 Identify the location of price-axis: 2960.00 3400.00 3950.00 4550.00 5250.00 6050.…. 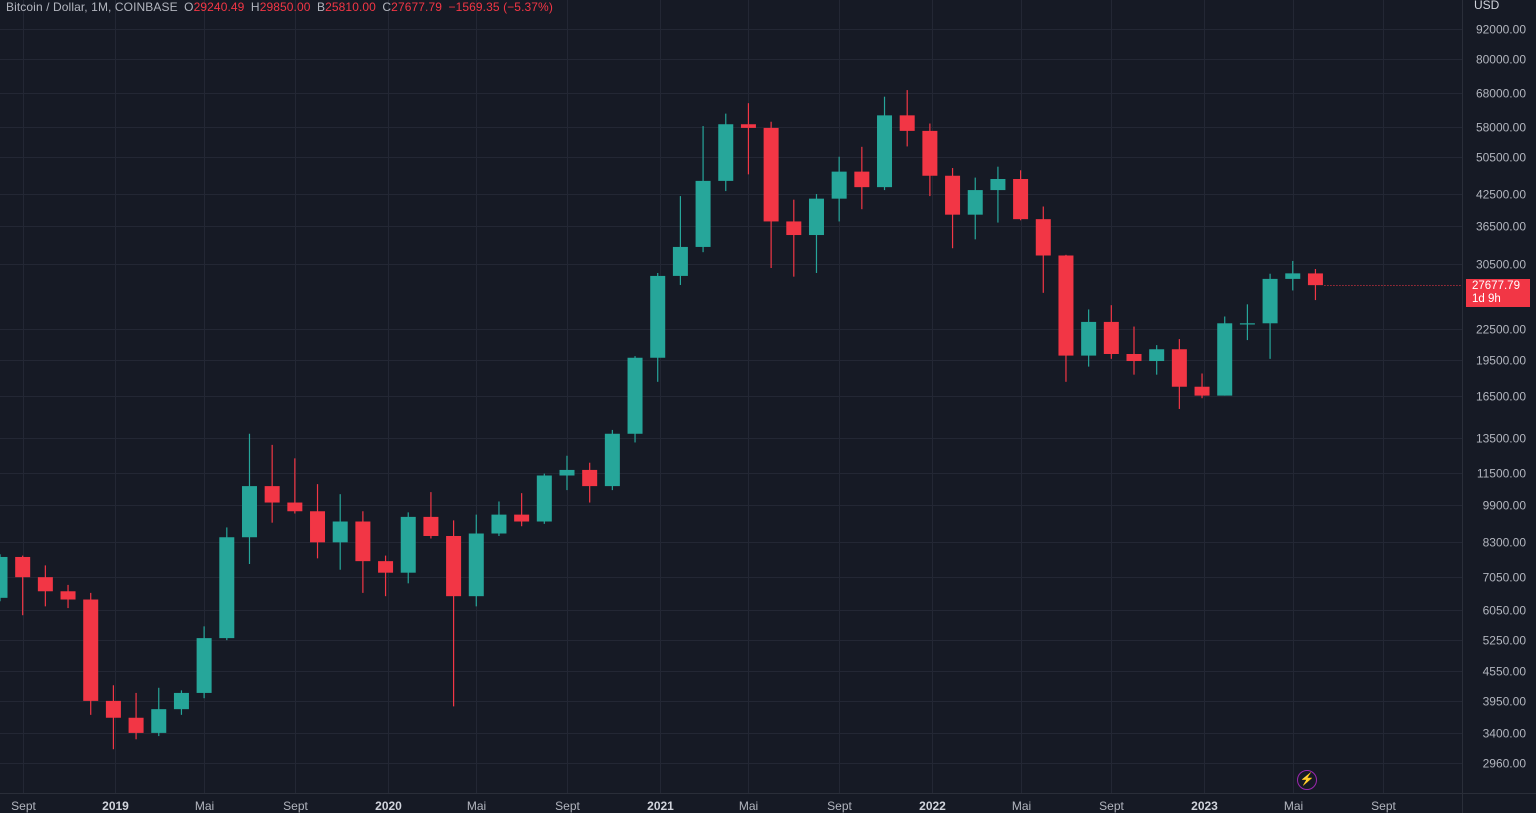
(1501, 397).